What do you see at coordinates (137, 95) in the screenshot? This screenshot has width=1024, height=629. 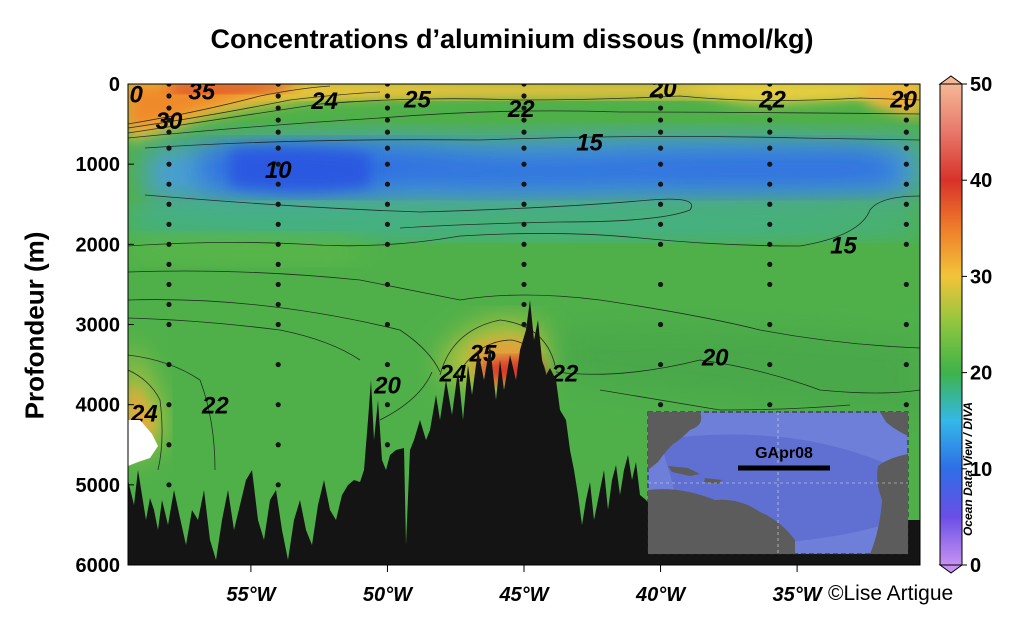 I see `contour-value-label: 0` at bounding box center [137, 95].